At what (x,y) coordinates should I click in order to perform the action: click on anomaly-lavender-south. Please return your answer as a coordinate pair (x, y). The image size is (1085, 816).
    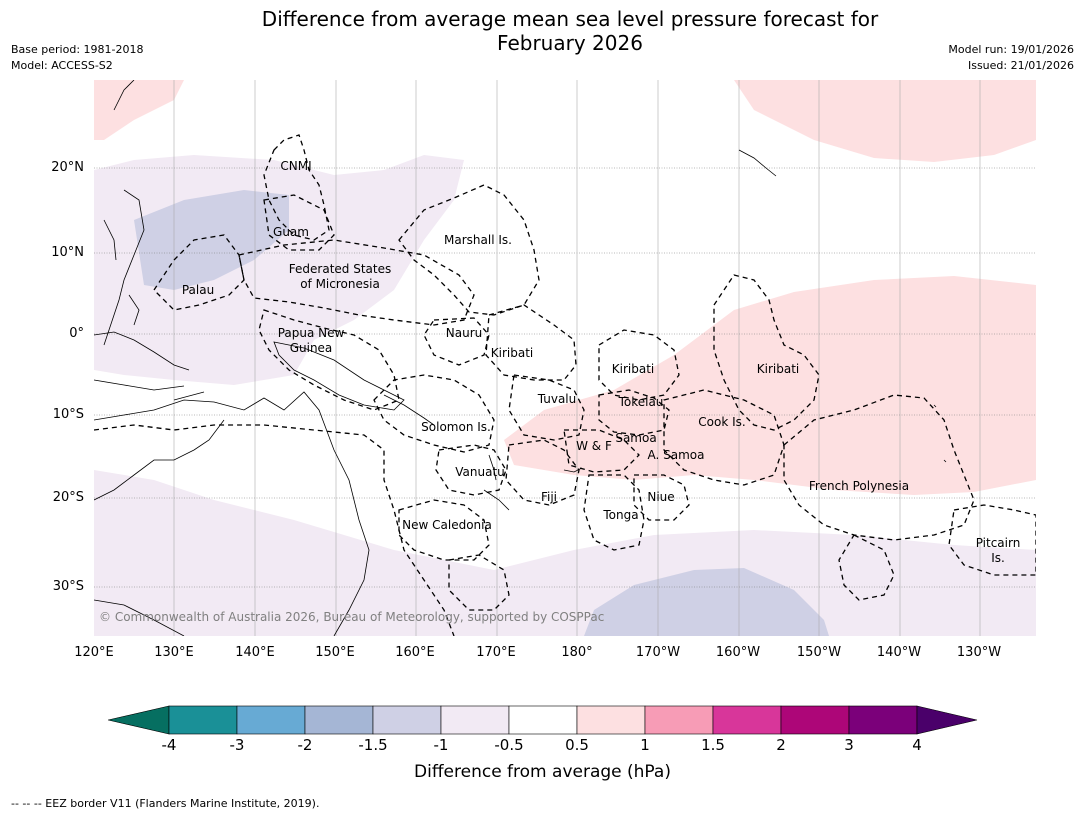
    Looking at the image, I should click on (706, 602).